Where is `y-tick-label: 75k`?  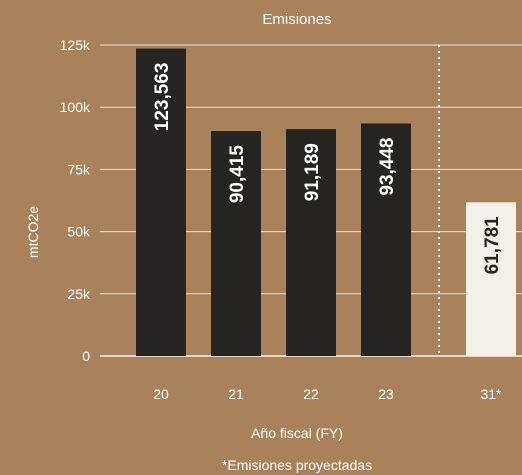 y-tick-label: 75k is located at coordinates (79, 169).